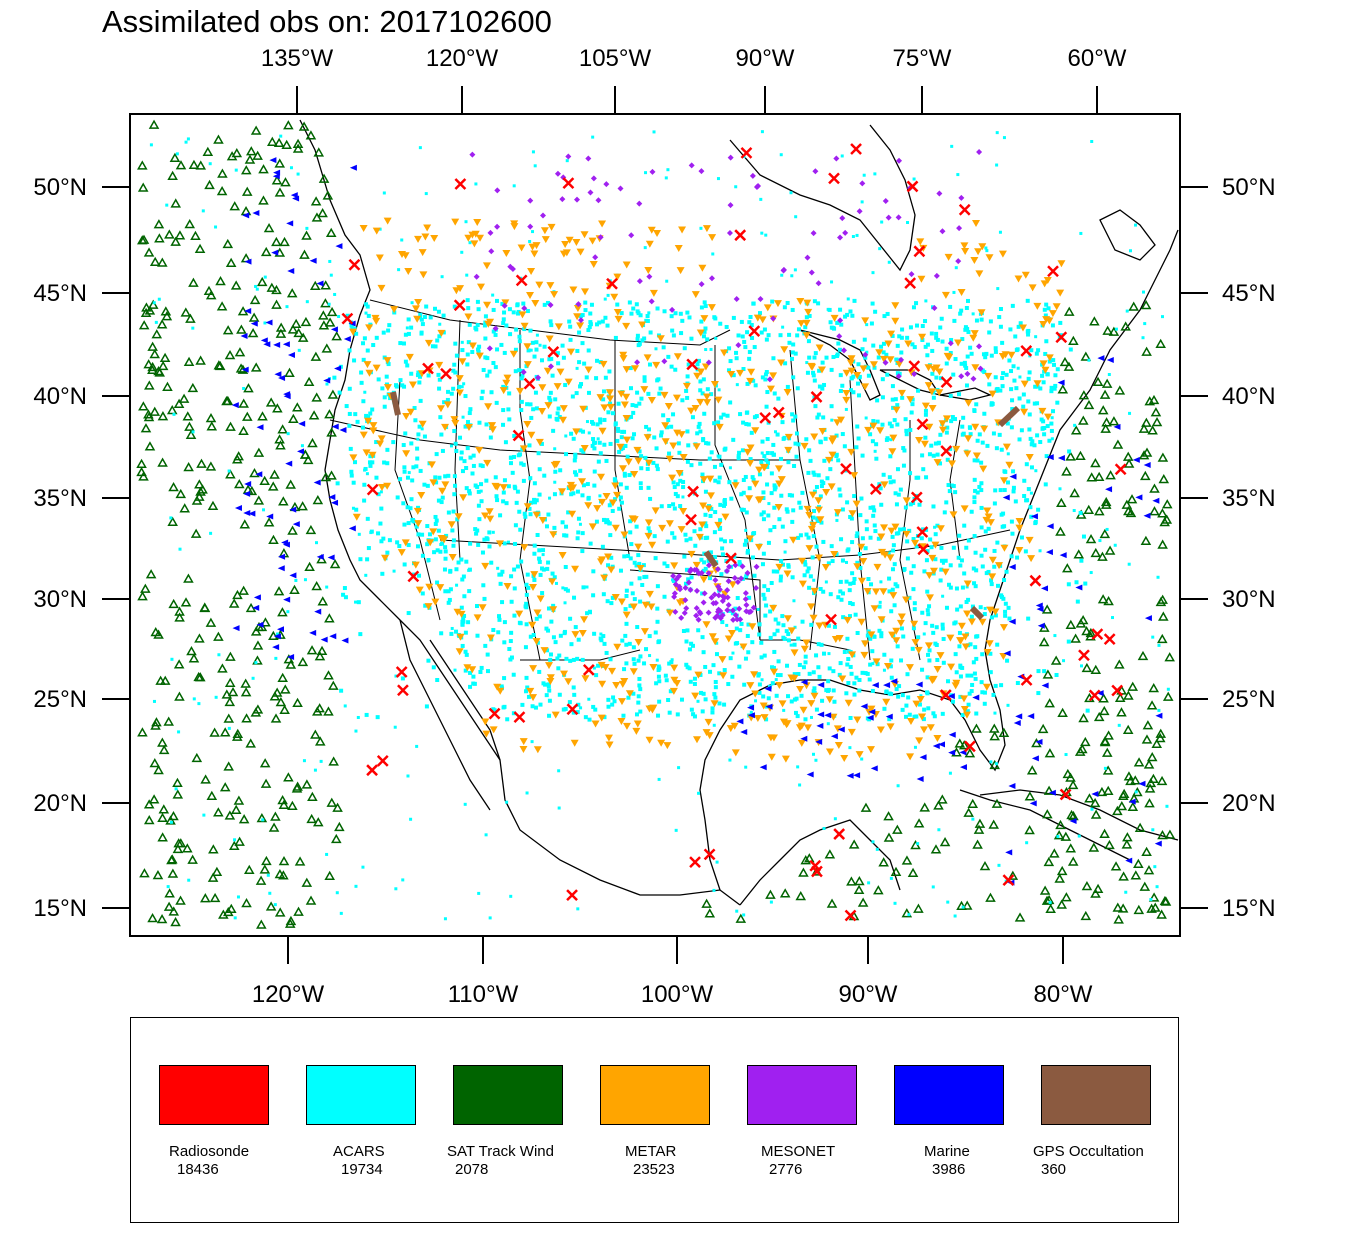  What do you see at coordinates (60, 908) in the screenshot?
I see `left-lat-label: 15°N` at bounding box center [60, 908].